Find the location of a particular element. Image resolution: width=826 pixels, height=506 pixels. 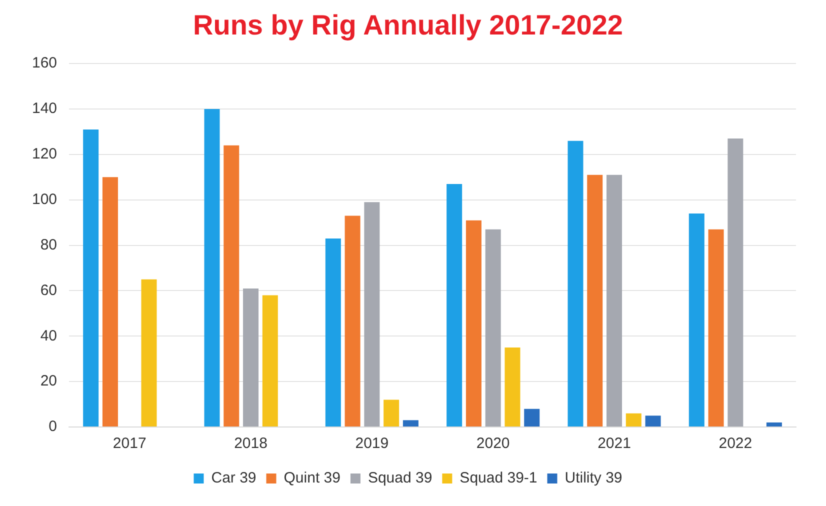

y-tick-label: 120 is located at coordinates (45, 154).